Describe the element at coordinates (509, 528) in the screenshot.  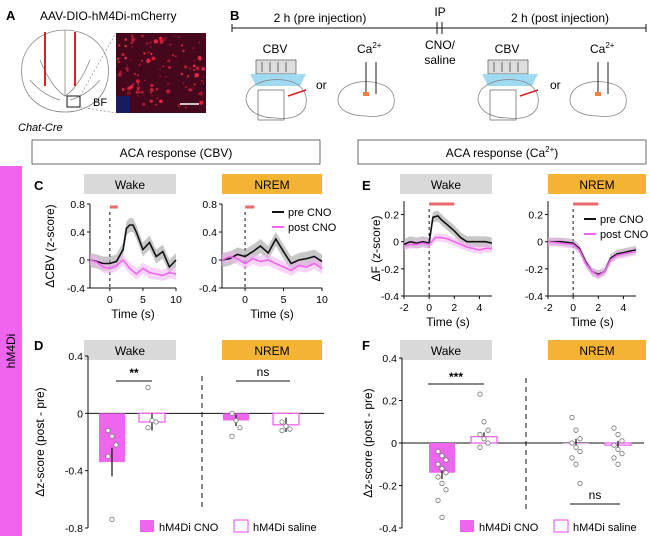
I see `legend-f-cno-label: hM4Di CNO` at that location.